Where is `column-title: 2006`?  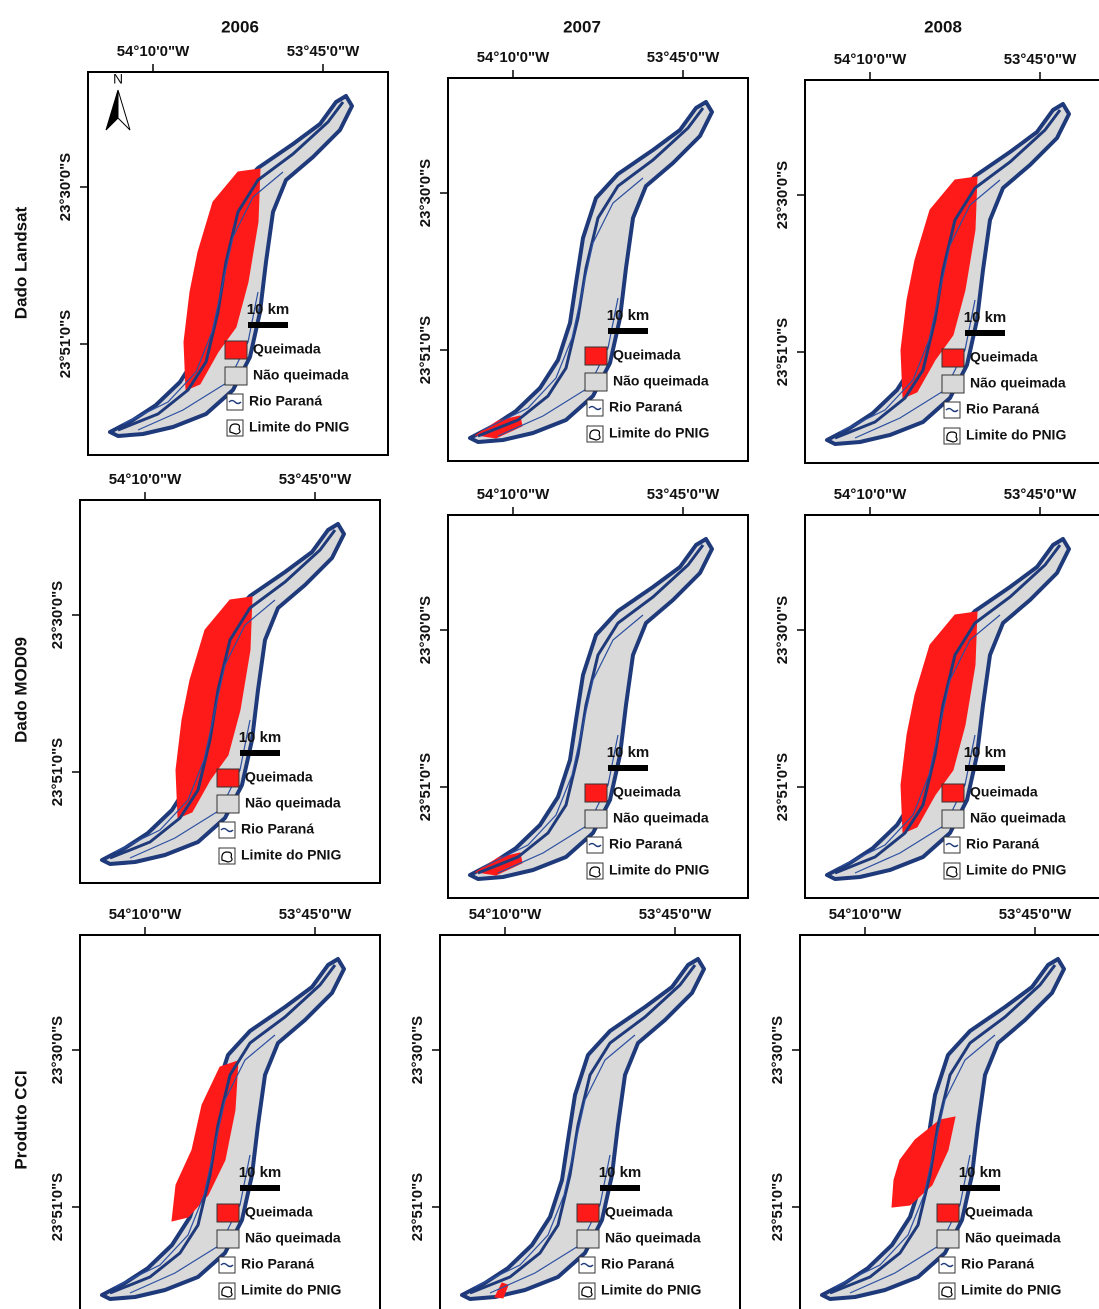
column-title: 2006 is located at coordinates (240, 26).